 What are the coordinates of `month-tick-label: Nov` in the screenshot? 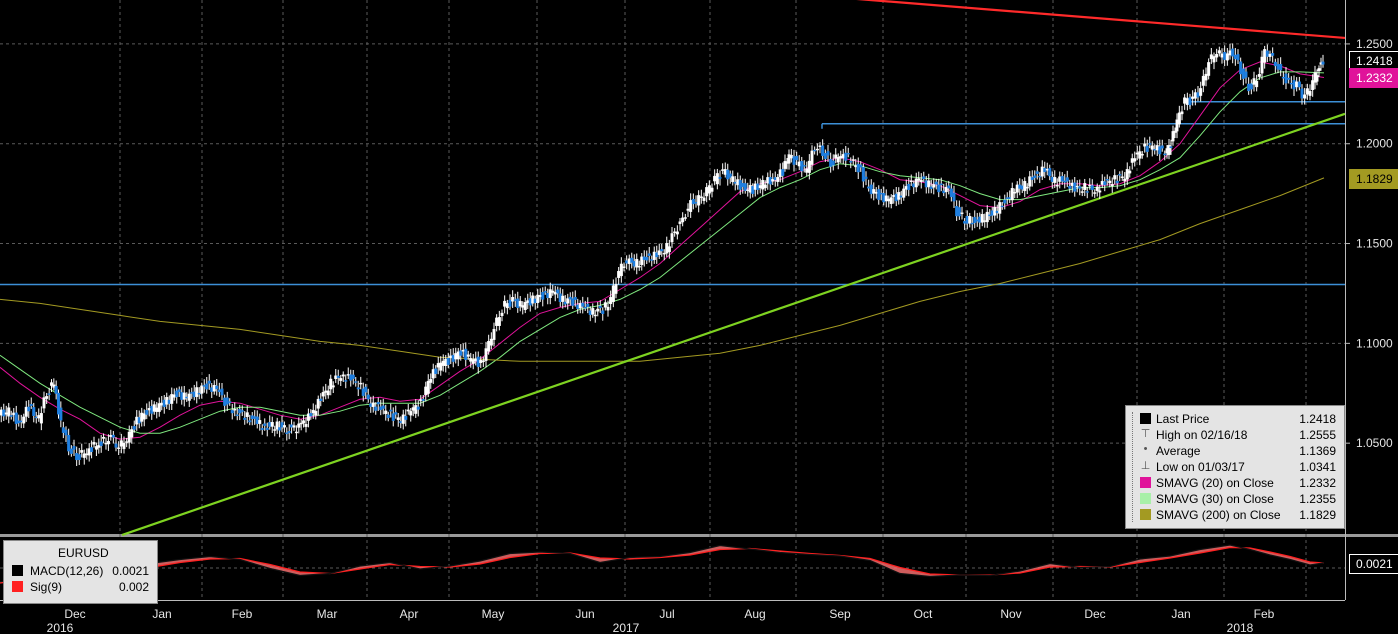 It's located at (1010, 614).